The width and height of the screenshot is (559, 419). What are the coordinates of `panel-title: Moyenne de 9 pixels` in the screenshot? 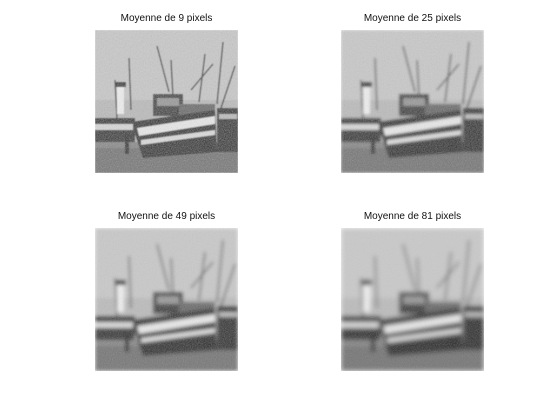 It's located at (166, 18).